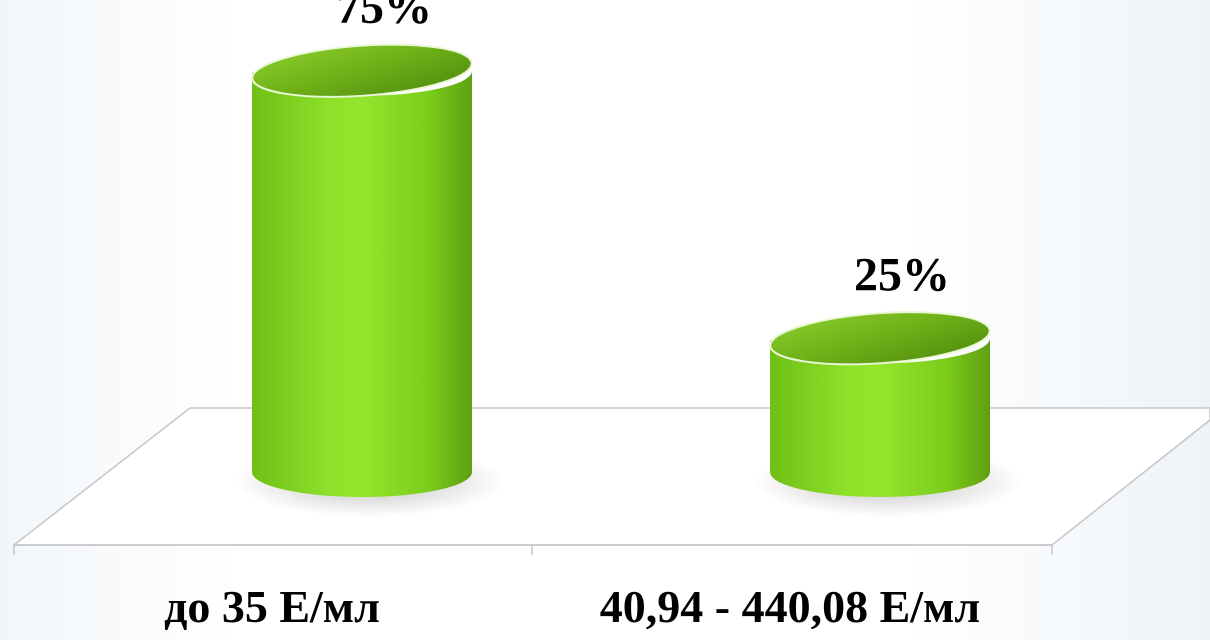 The width and height of the screenshot is (1210, 640). What do you see at coordinates (272, 606) in the screenshot?
I see `category-label: до 35 Е/мл` at bounding box center [272, 606].